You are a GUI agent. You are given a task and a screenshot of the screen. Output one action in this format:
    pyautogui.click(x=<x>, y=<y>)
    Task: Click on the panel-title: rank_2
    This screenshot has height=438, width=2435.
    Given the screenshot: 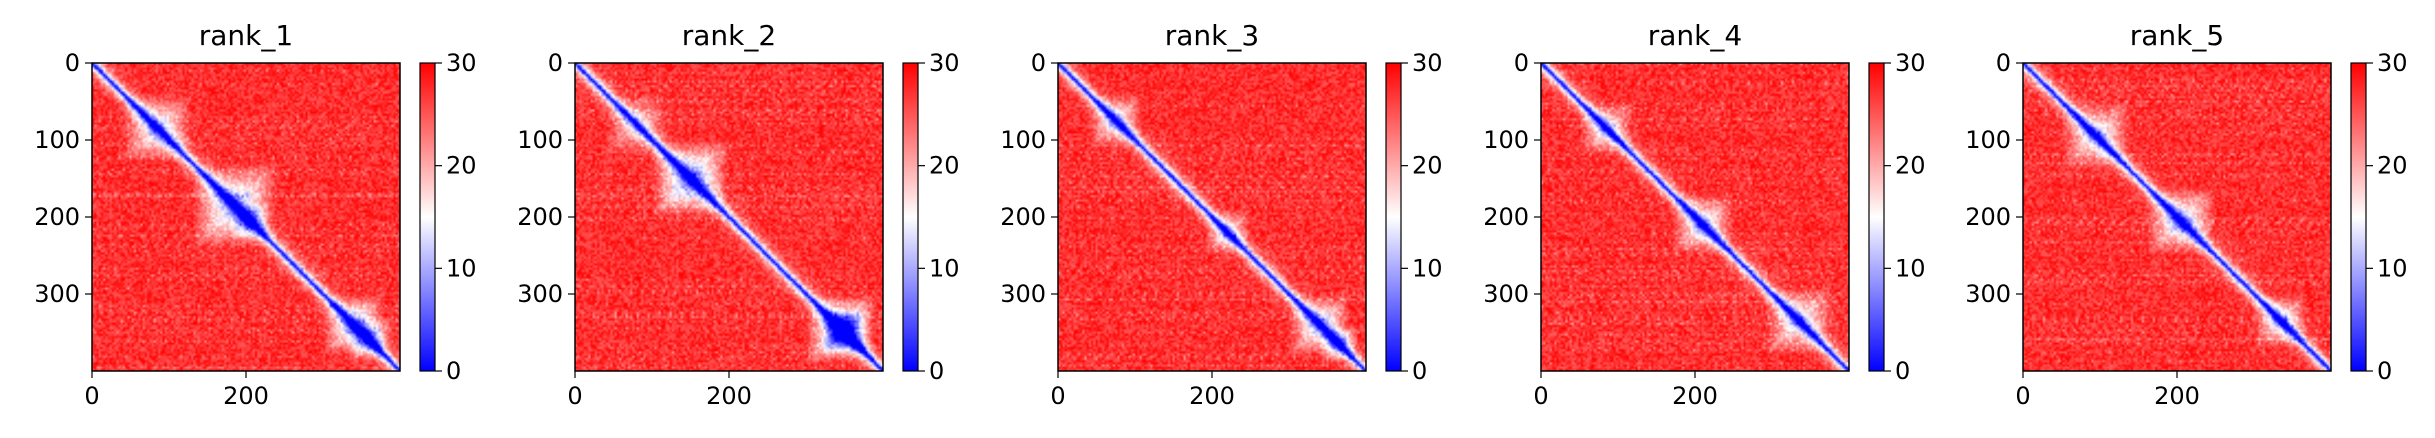 What is the action you would take?
    pyautogui.click(x=729, y=35)
    